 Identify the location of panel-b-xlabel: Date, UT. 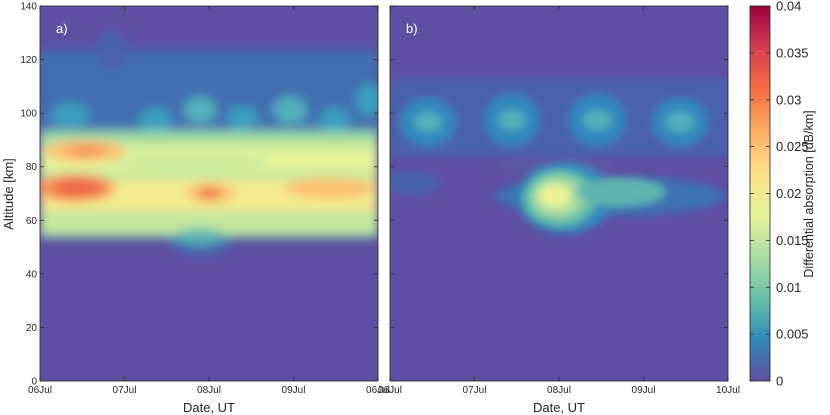
(559, 407).